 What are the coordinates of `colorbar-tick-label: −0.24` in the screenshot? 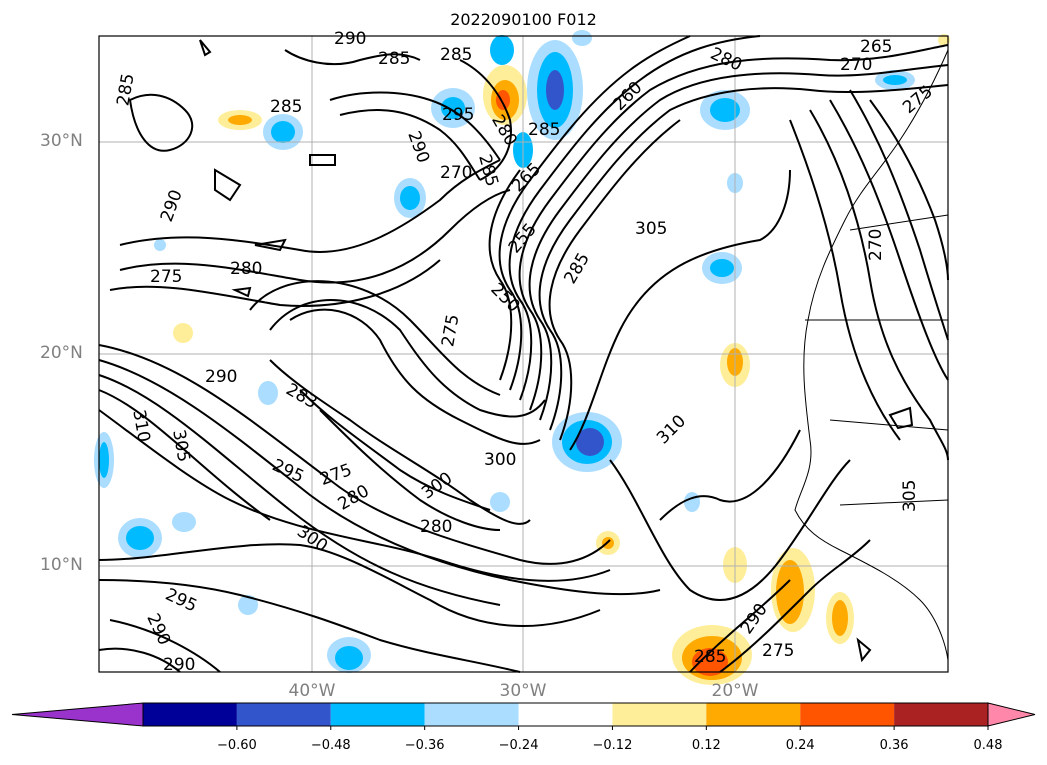 It's located at (518, 745).